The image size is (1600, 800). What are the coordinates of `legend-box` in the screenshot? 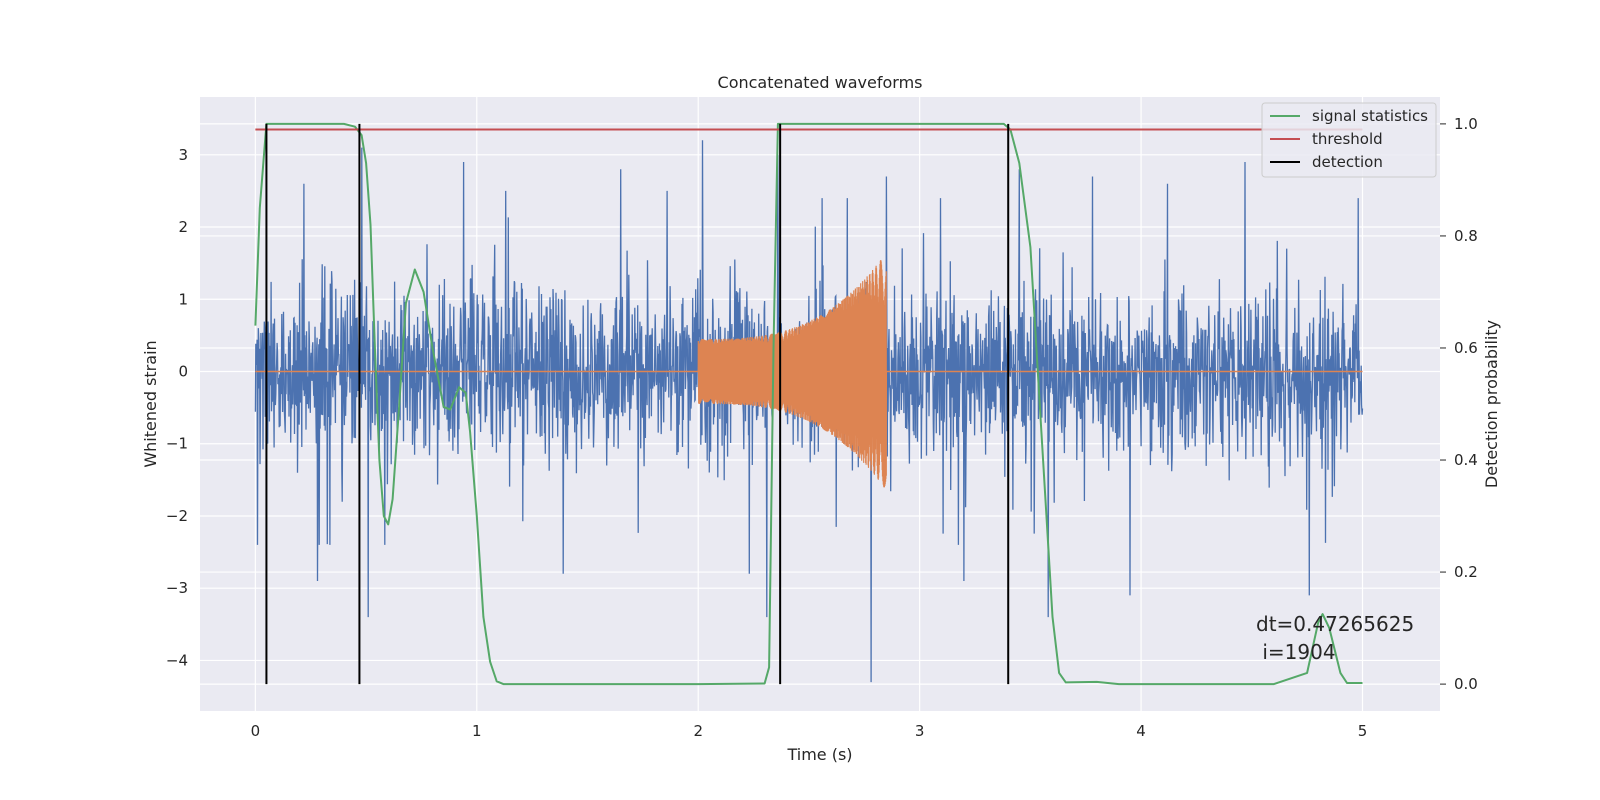 It's located at (1349, 140).